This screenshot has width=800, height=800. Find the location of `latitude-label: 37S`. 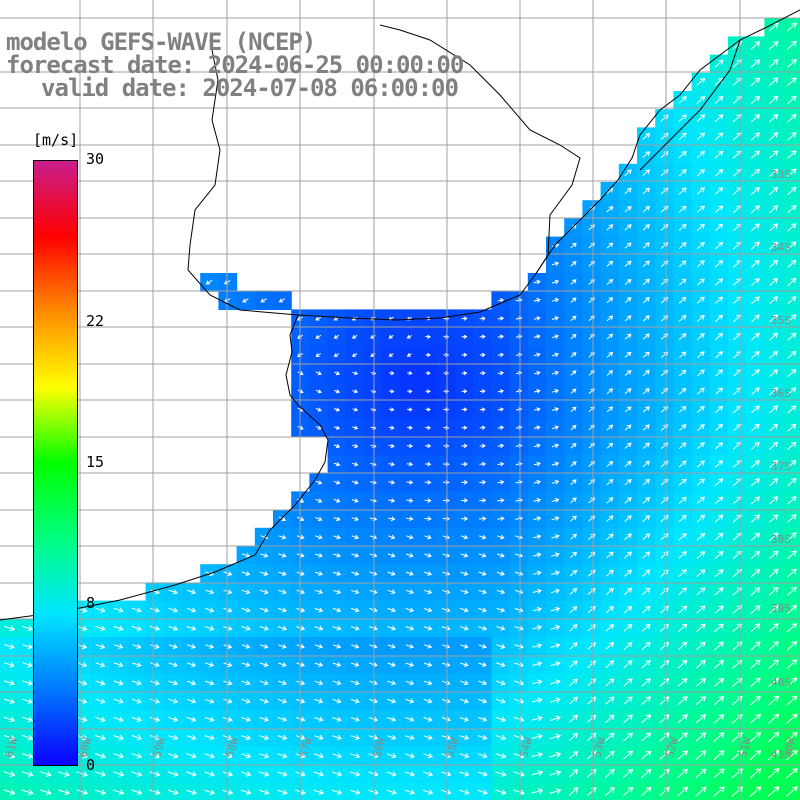

latitude-label: 37S is located at coordinates (781, 466).